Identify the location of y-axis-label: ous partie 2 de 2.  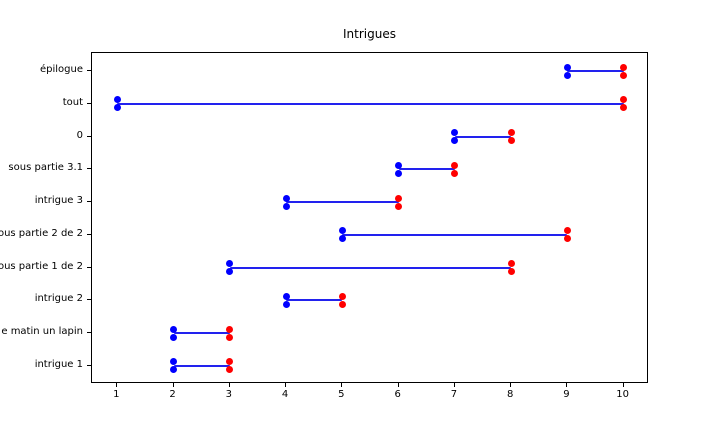
(41, 233).